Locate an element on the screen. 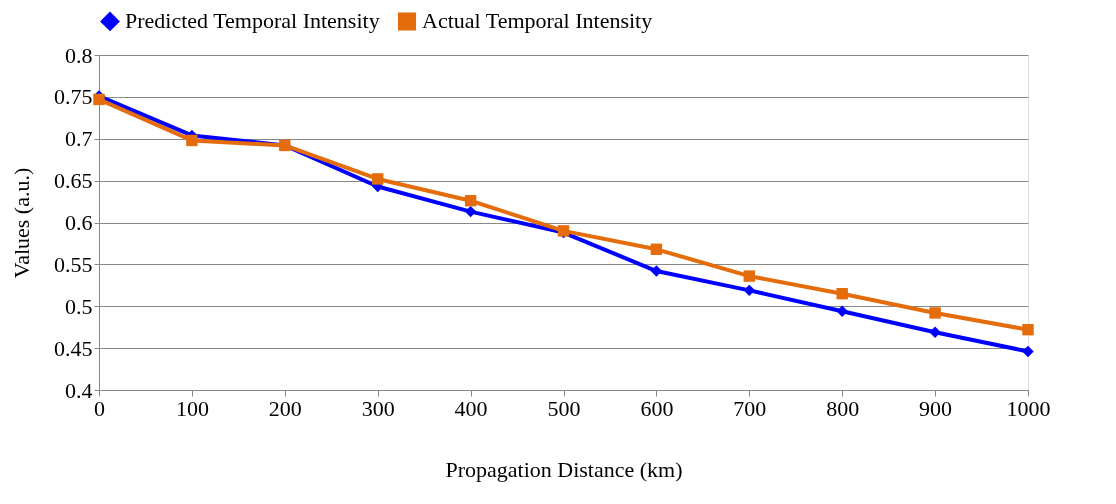  y-tick-label: 0.4 is located at coordinates (79, 390).